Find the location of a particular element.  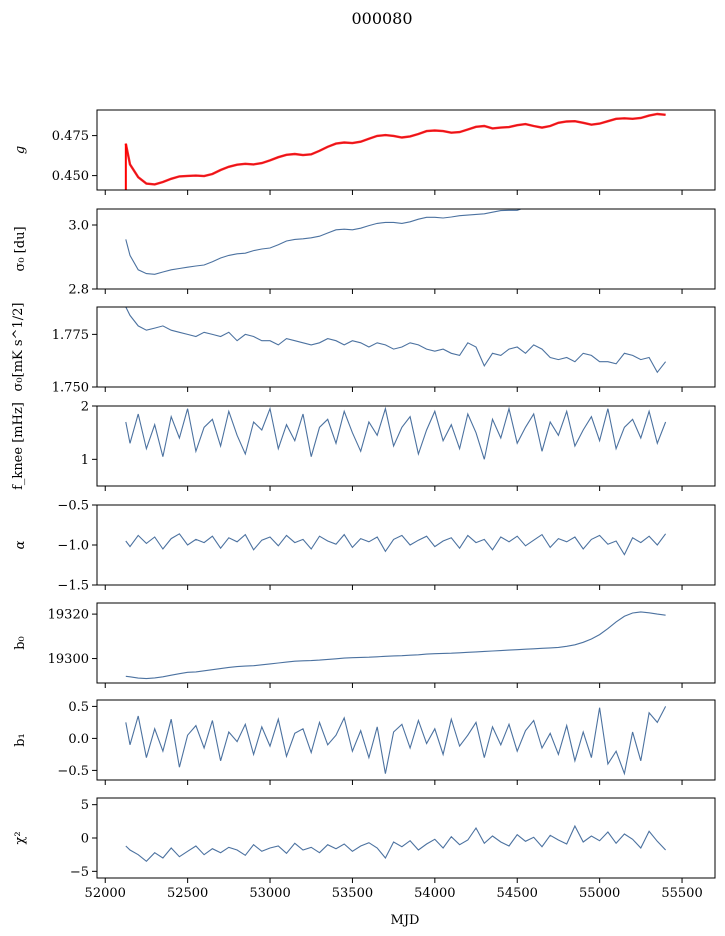

panel-fknee: 1 2 f_knee [mHz] is located at coordinates (363, 445).